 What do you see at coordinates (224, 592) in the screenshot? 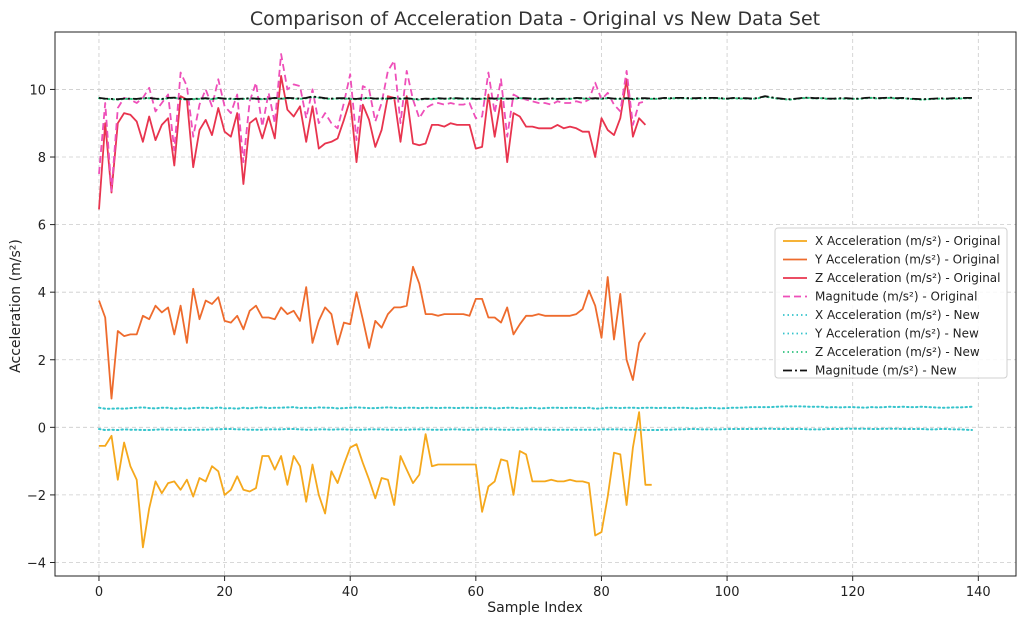
I see `x-tick-label: 20` at bounding box center [224, 592].